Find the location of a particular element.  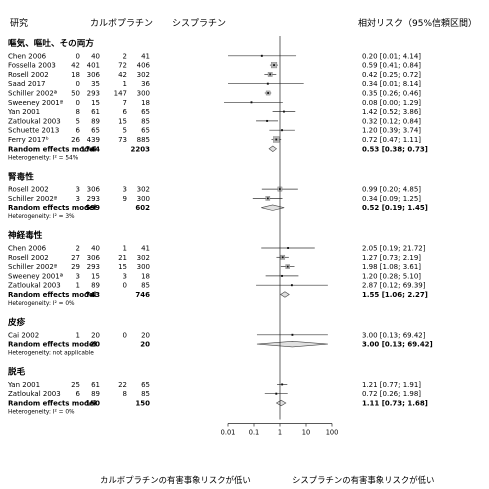

footer-right-label: シスプラチンの有害事象リスクが低い is located at coordinates (363, 480).